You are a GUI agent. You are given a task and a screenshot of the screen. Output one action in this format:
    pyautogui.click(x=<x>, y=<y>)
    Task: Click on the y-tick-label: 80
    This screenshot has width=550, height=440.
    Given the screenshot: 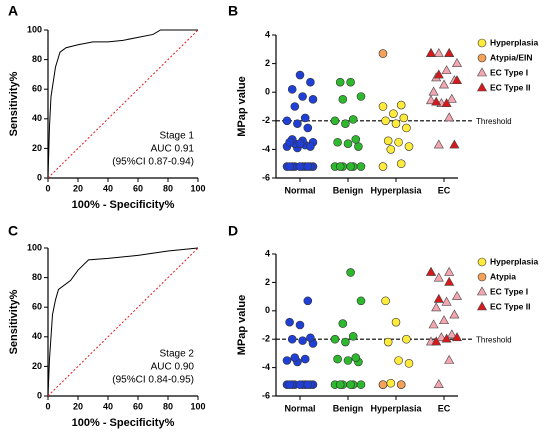 What is the action you would take?
    pyautogui.click(x=37, y=59)
    